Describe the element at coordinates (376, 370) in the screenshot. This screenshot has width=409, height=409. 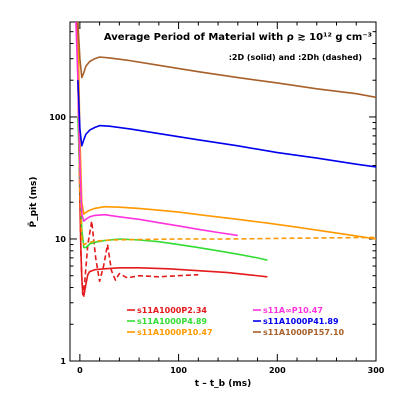
I see `x-tick-label: 300` at that location.